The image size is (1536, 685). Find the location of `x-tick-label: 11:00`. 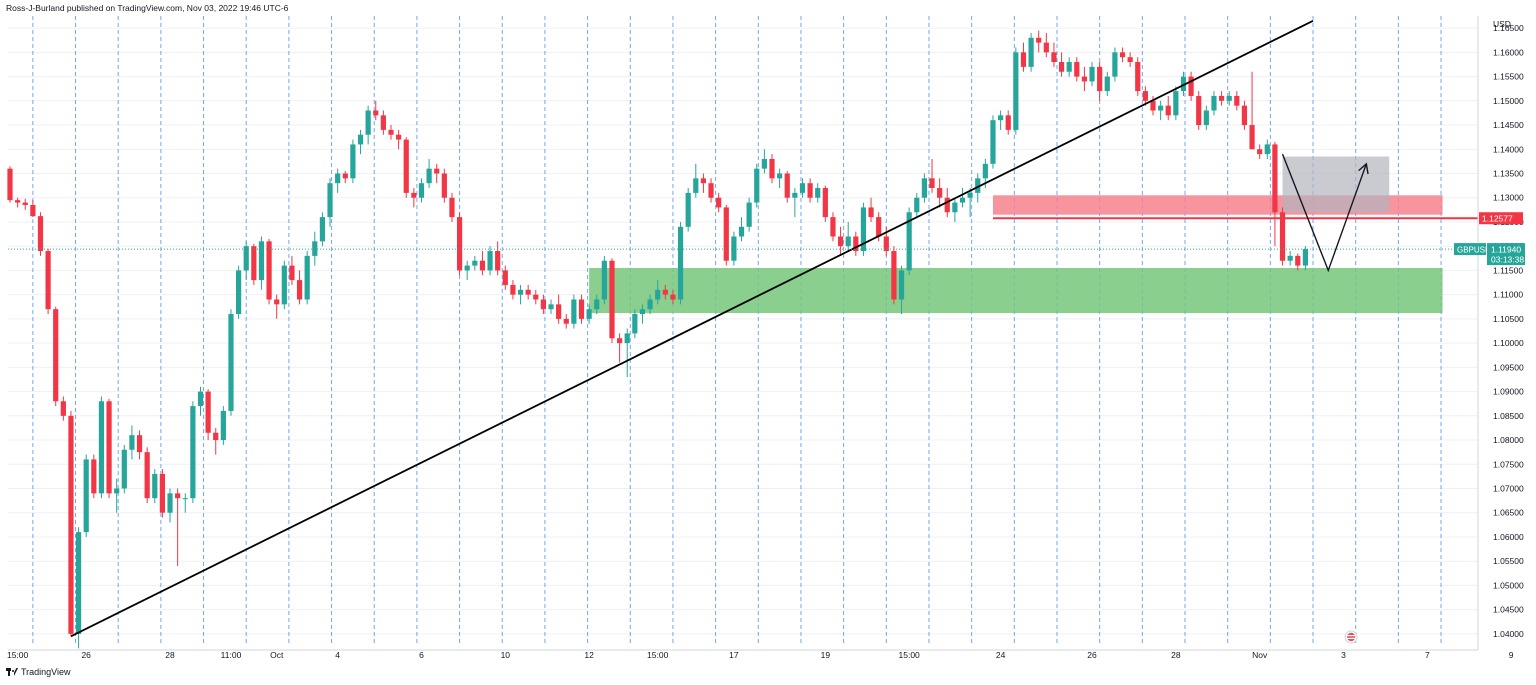

x-tick-label: 11:00 is located at coordinates (231, 655).